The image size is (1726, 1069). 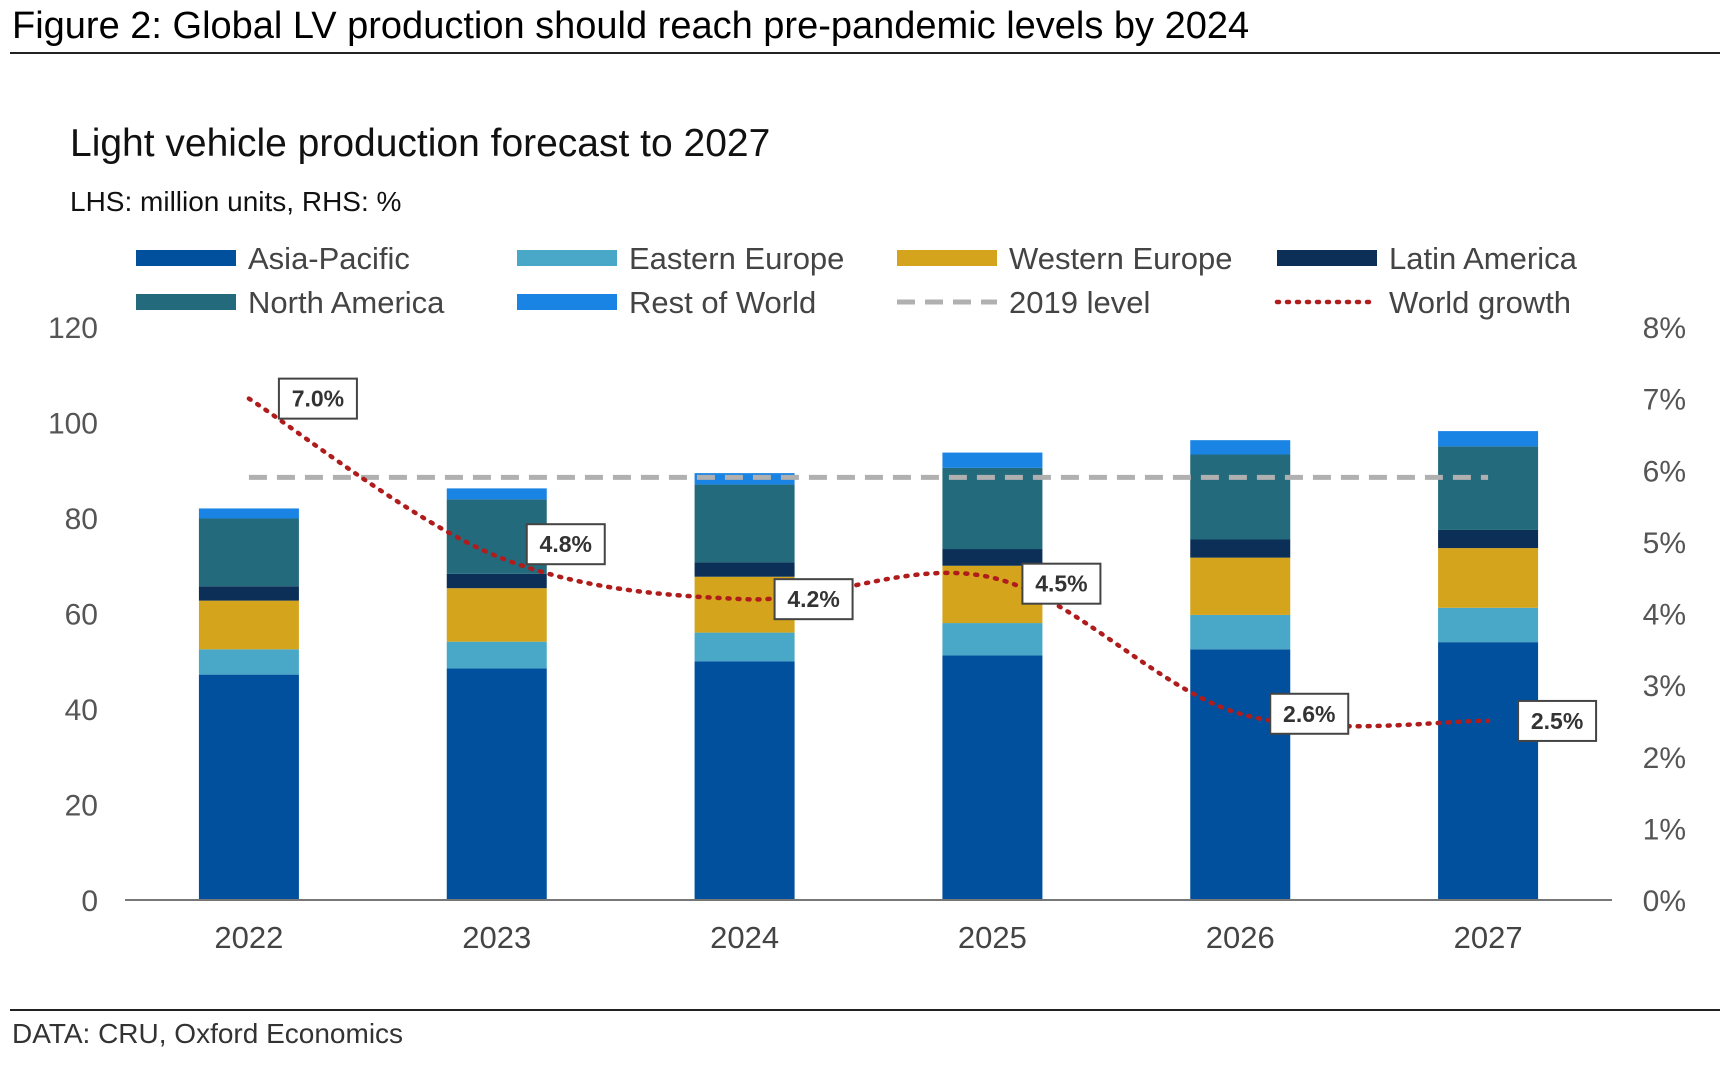 What do you see at coordinates (1664, 328) in the screenshot?
I see `right-tick-label: 8%` at bounding box center [1664, 328].